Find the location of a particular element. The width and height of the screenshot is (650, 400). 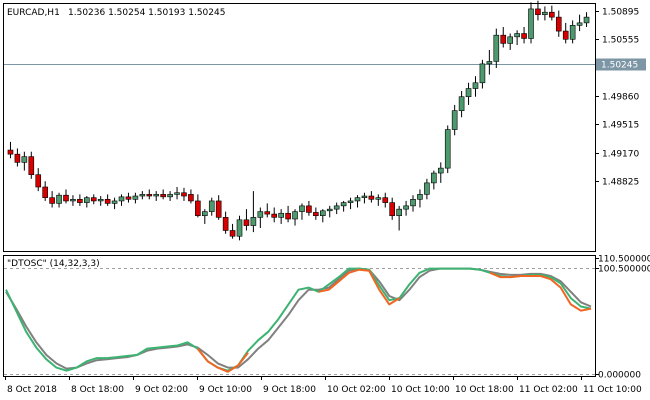

price-tick-label: 1.49860 is located at coordinates (620, 98).